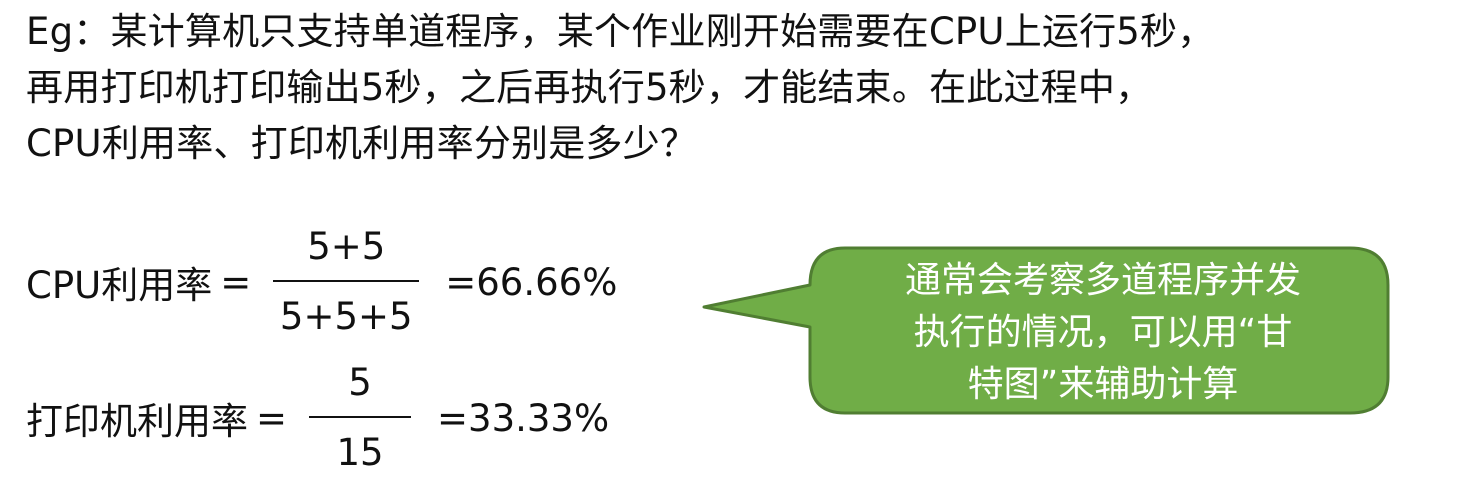  I want to click on printer-utilization-formula: 打印机利用率 = 5 15 = 33.33%, so click(317, 418).